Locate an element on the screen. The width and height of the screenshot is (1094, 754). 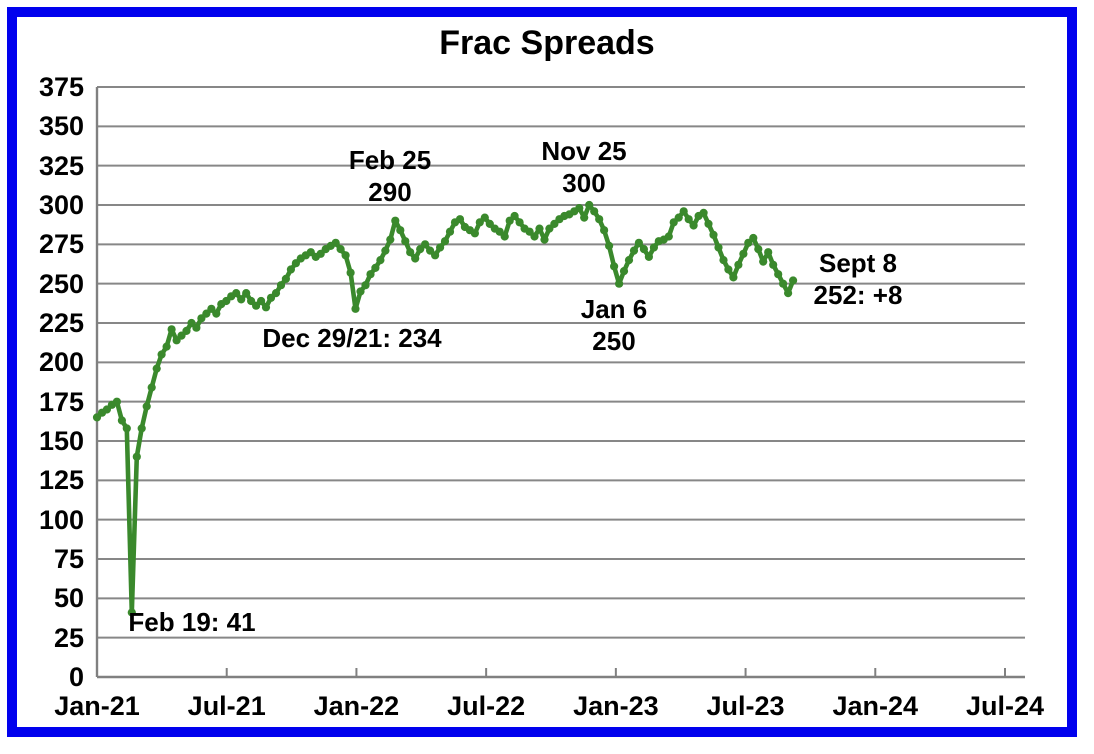
y-axis-label: 275 is located at coordinates (61, 244).